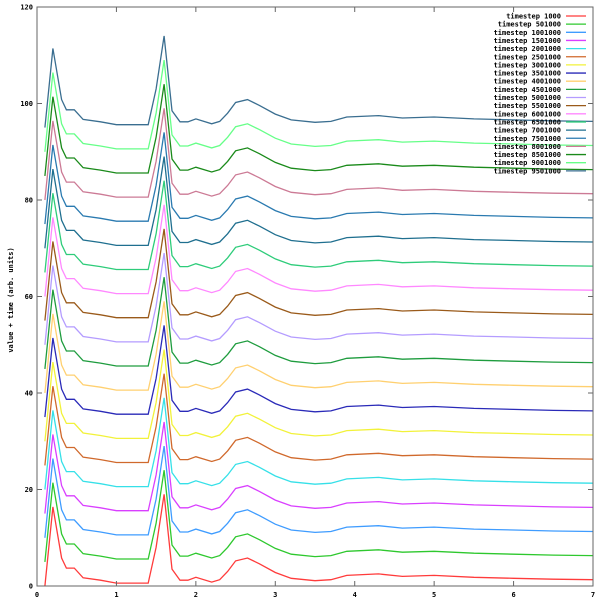  Describe the element at coordinates (29, 394) in the screenshot. I see `y-tick-label: 40` at that location.